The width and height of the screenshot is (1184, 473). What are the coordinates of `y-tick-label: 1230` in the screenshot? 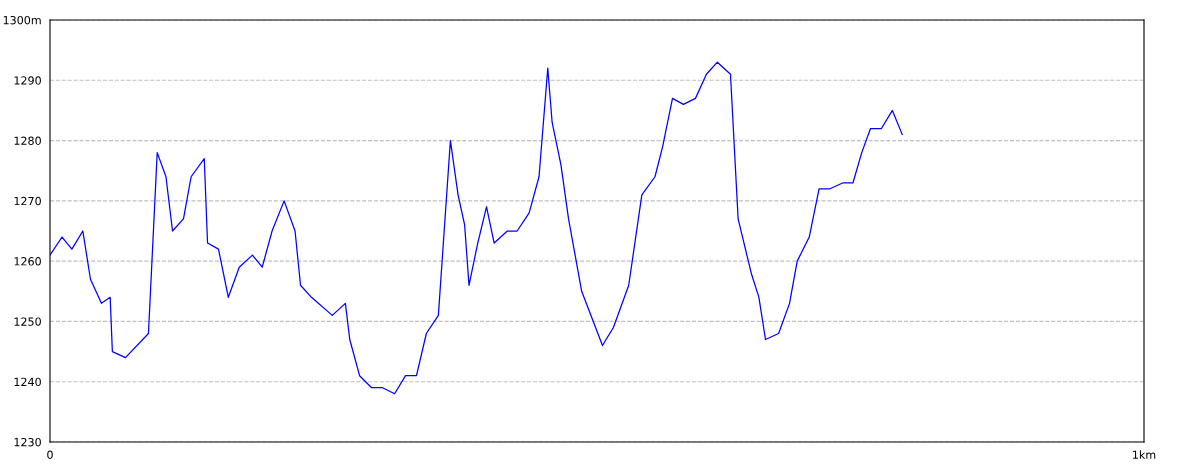 It's located at (27, 442).